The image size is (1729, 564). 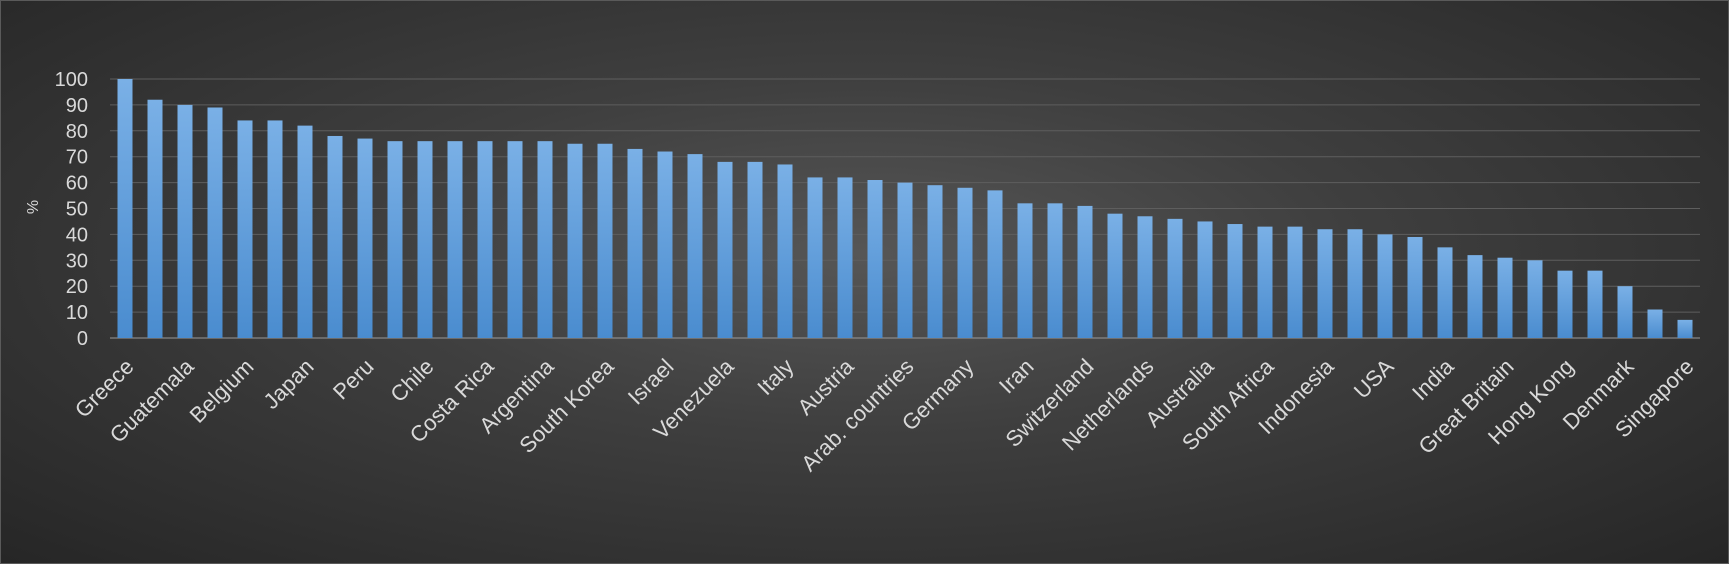 I want to click on y-tick-label: 60, so click(x=77, y=184).